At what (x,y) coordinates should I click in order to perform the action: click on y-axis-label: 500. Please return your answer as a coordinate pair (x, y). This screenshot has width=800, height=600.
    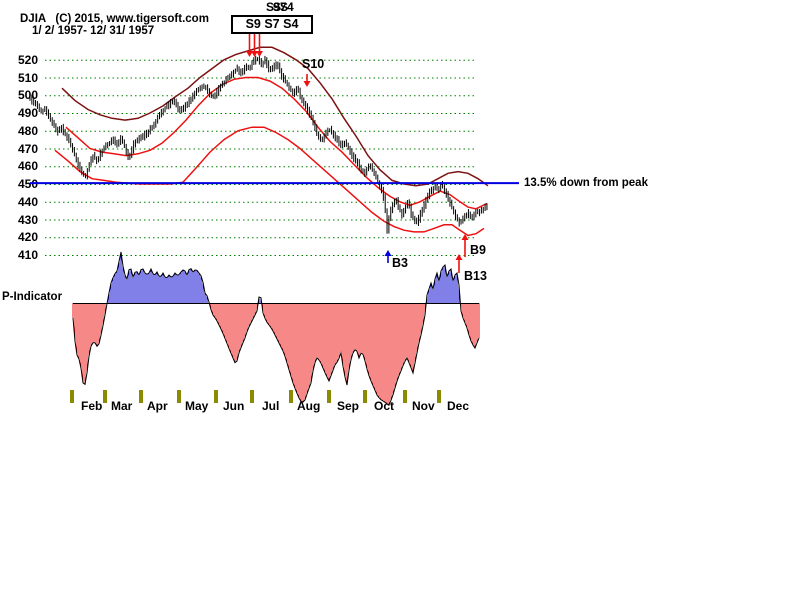
    Looking at the image, I should click on (27, 95).